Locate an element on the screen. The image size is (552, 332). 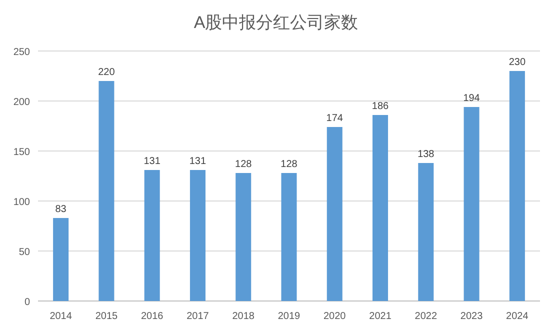
data-label: 174 is located at coordinates (335, 118).